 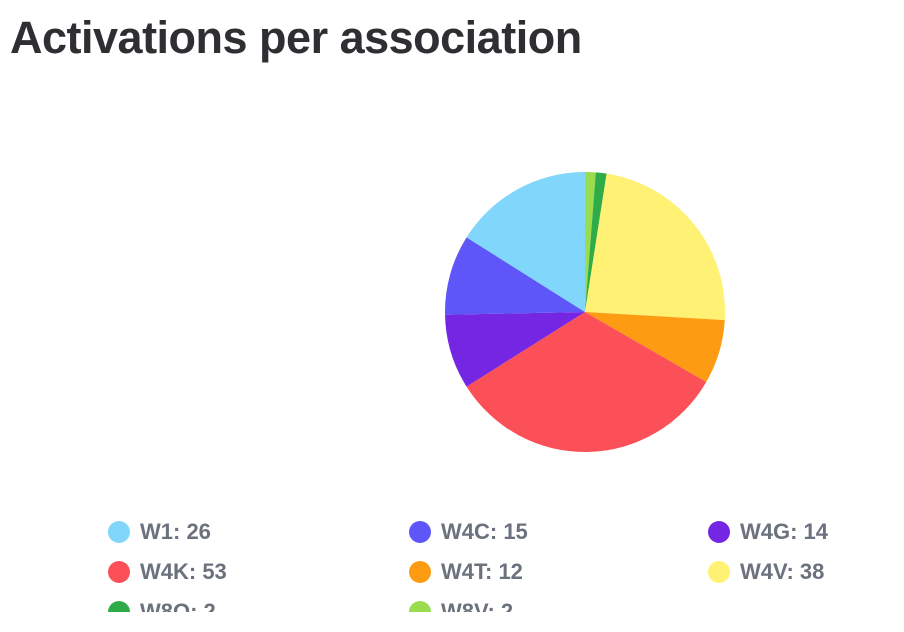 What do you see at coordinates (175, 531) in the screenshot?
I see `legend-label: W1: 26` at bounding box center [175, 531].